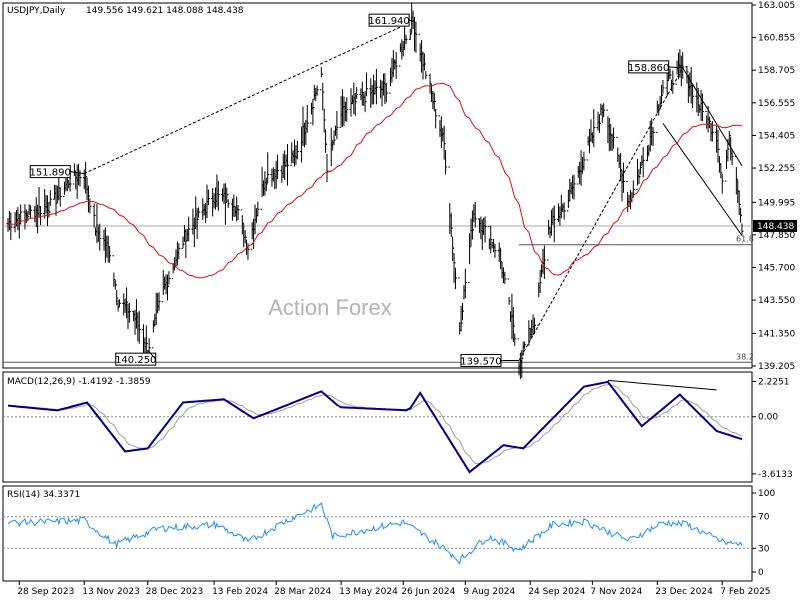 The width and height of the screenshot is (800, 600). Describe the element at coordinates (165, 11) in the screenshot. I see `ohlc-readout: 149.556 149.621 148.088 148.438` at that location.